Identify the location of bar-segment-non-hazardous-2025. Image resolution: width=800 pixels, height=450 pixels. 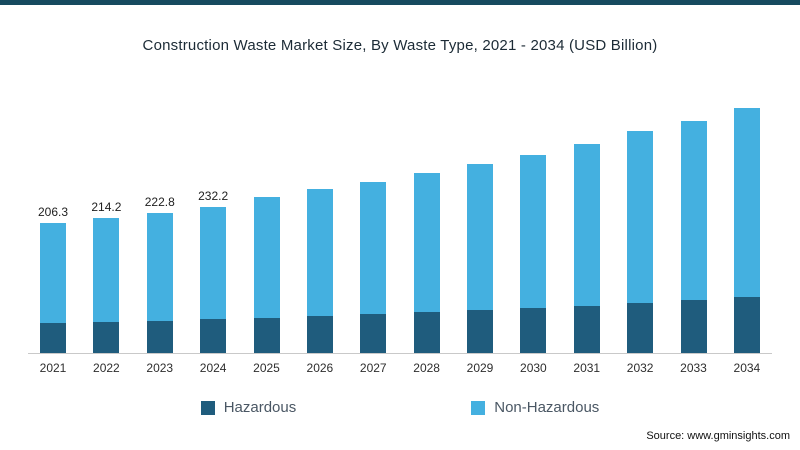
(266, 257).